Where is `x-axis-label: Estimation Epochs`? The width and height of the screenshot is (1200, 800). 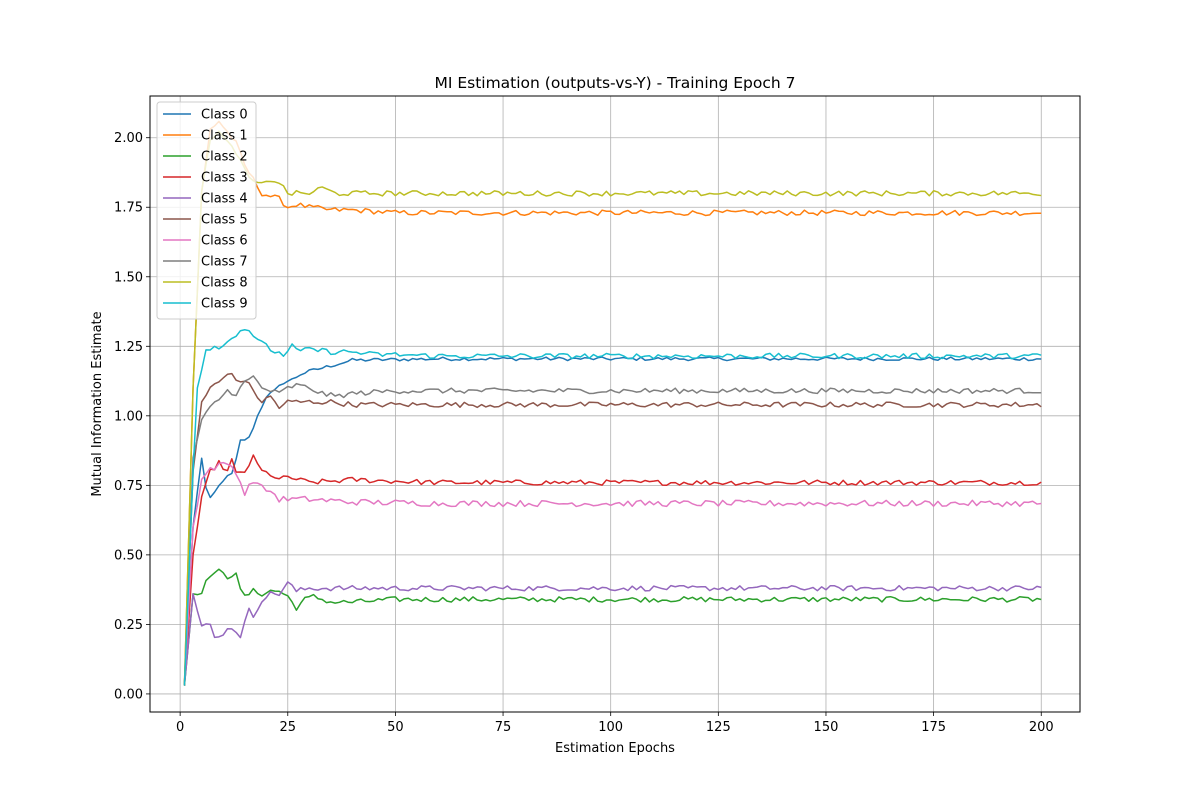
x-axis-label: Estimation Epochs is located at coordinates (615, 748).